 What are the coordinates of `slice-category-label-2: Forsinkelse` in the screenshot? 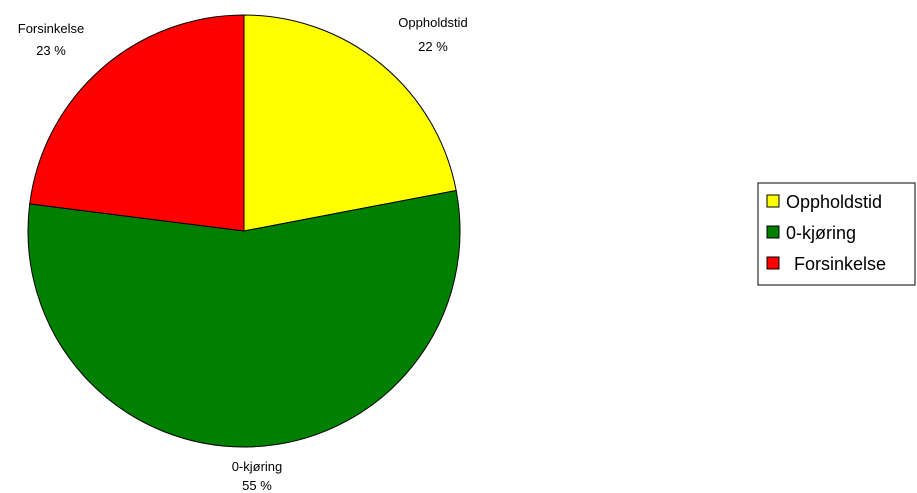 It's located at (51, 28).